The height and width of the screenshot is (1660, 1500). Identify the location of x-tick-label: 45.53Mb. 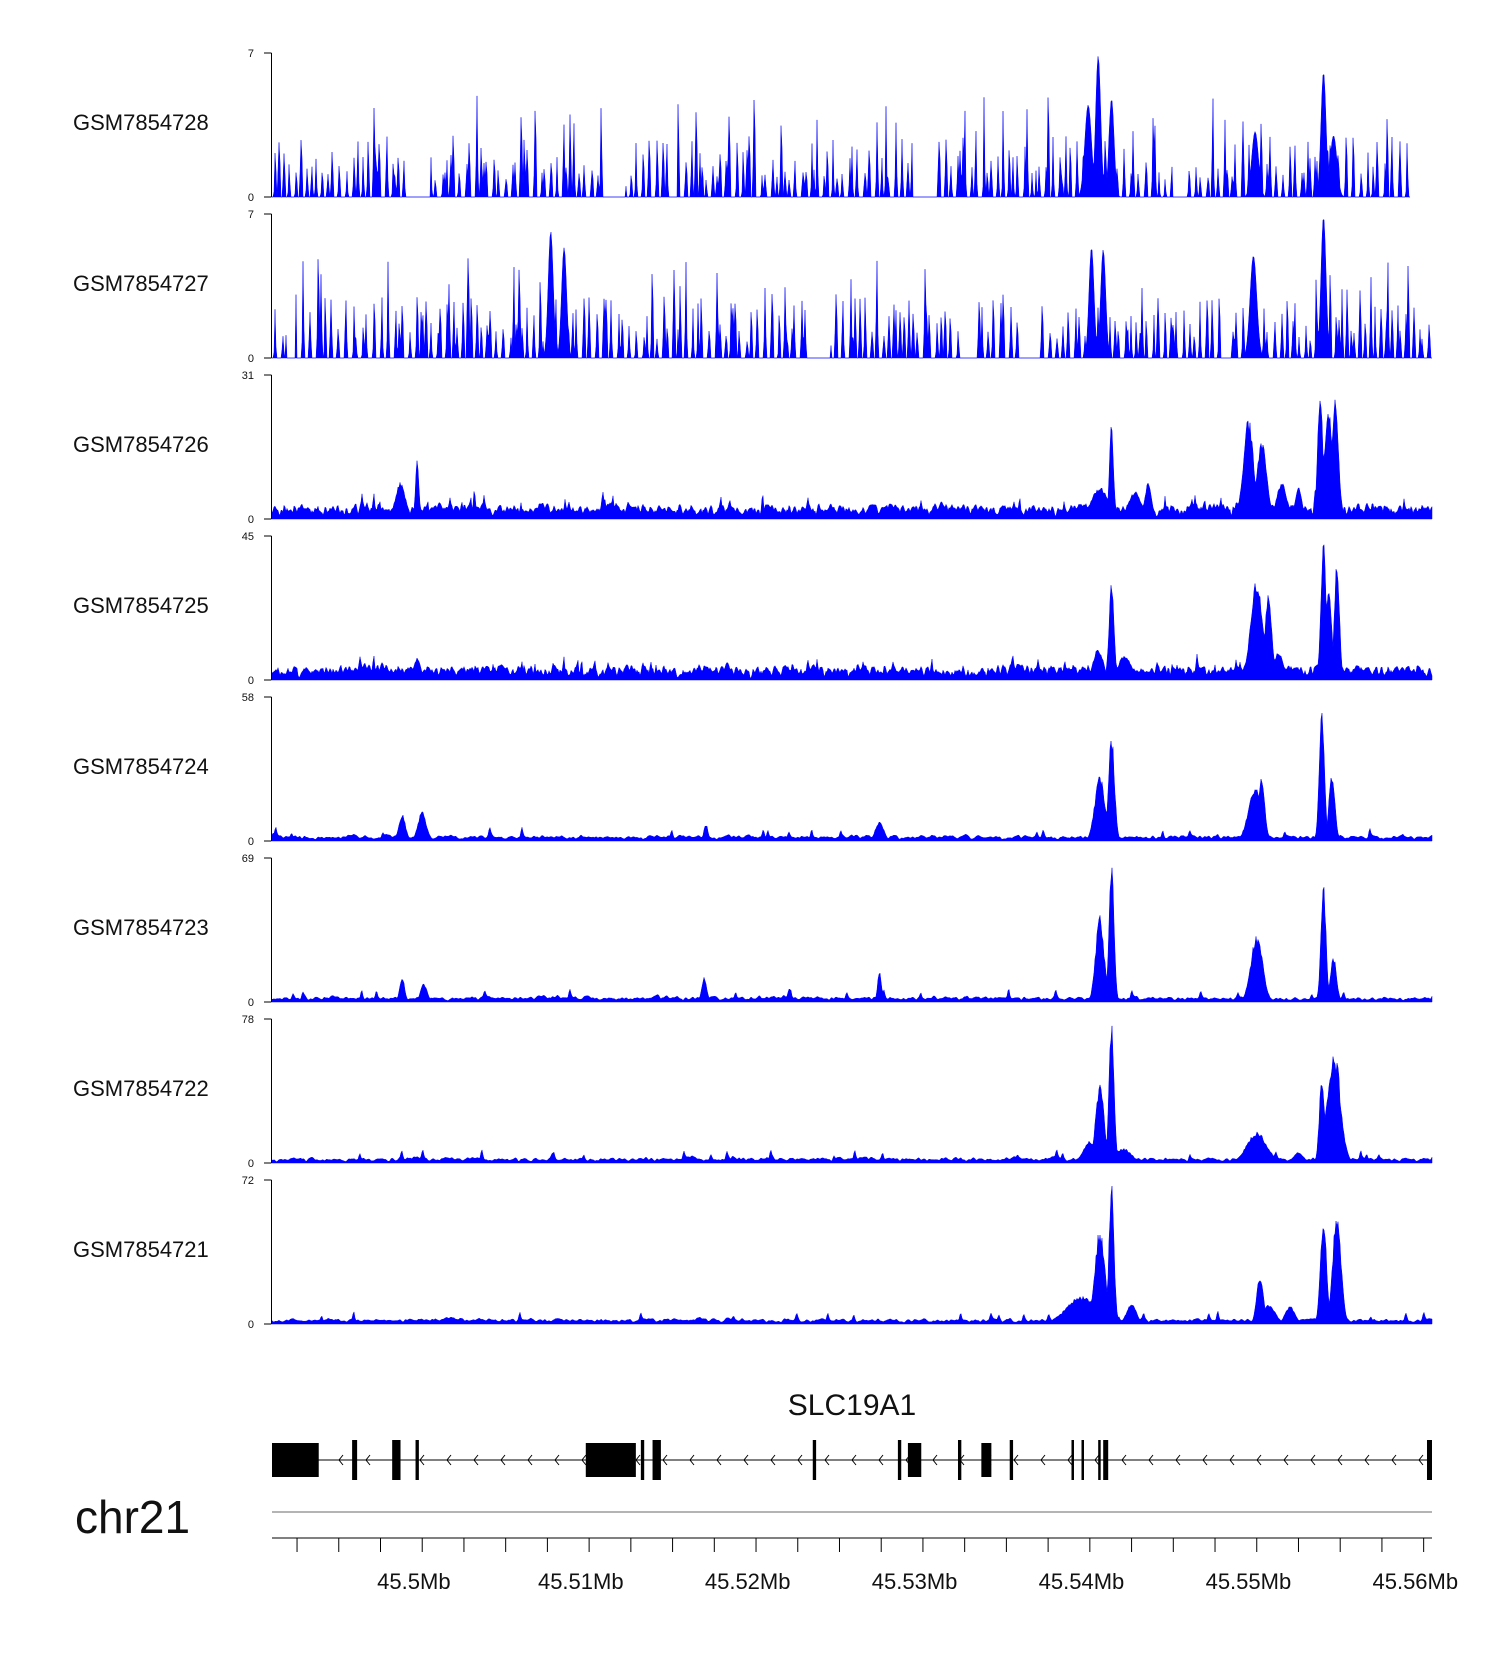
(915, 1581).